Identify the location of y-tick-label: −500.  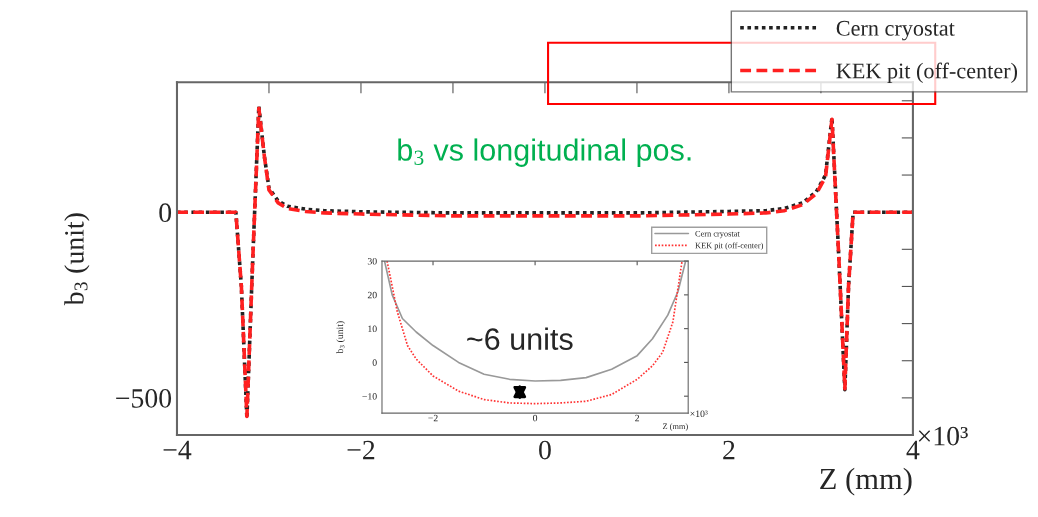
(144, 398).